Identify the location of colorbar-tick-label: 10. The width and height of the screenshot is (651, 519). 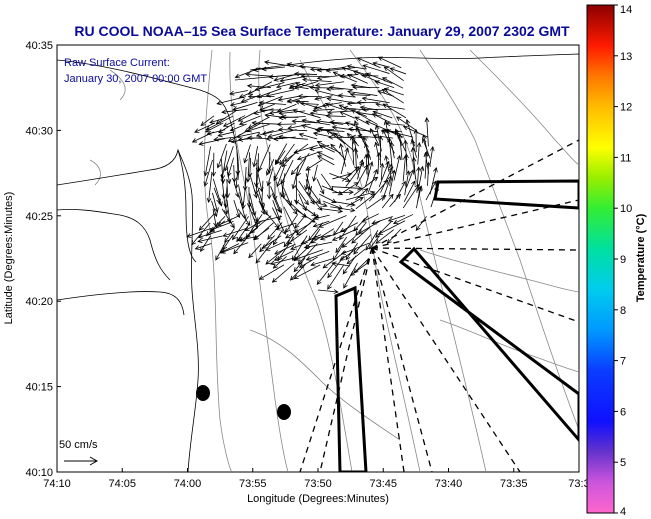
(626, 209).